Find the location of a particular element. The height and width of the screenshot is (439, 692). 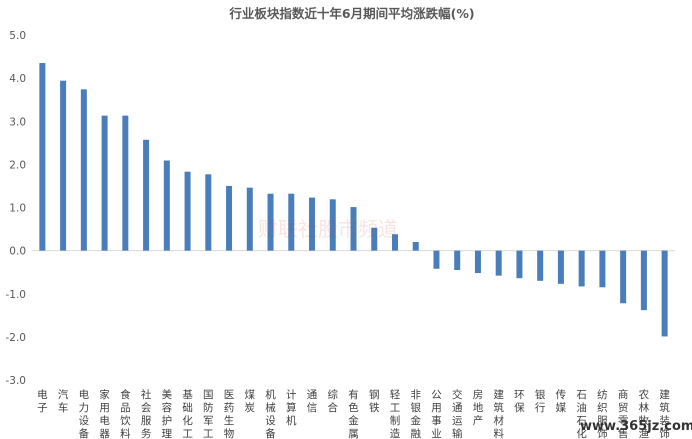

x-tick-label: 传媒 is located at coordinates (561, 401).